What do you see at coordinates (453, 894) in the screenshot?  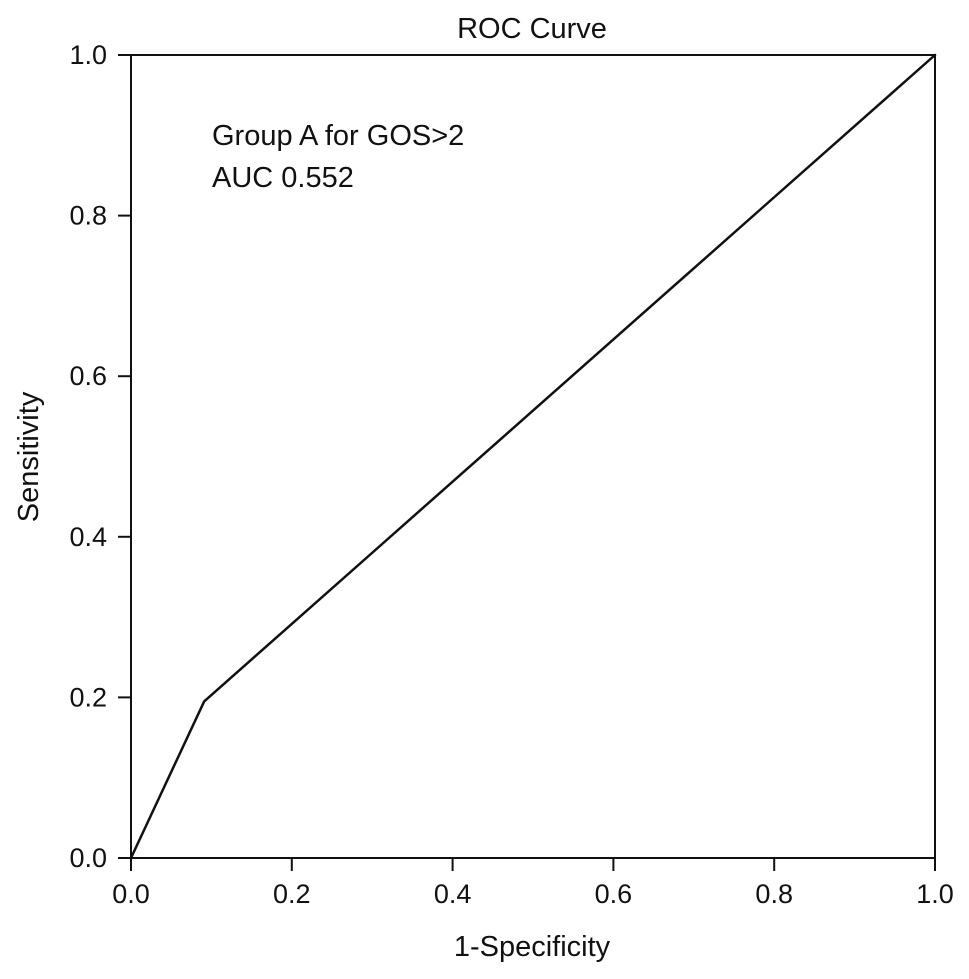 I see `x-tick-label: 0.4` at bounding box center [453, 894].